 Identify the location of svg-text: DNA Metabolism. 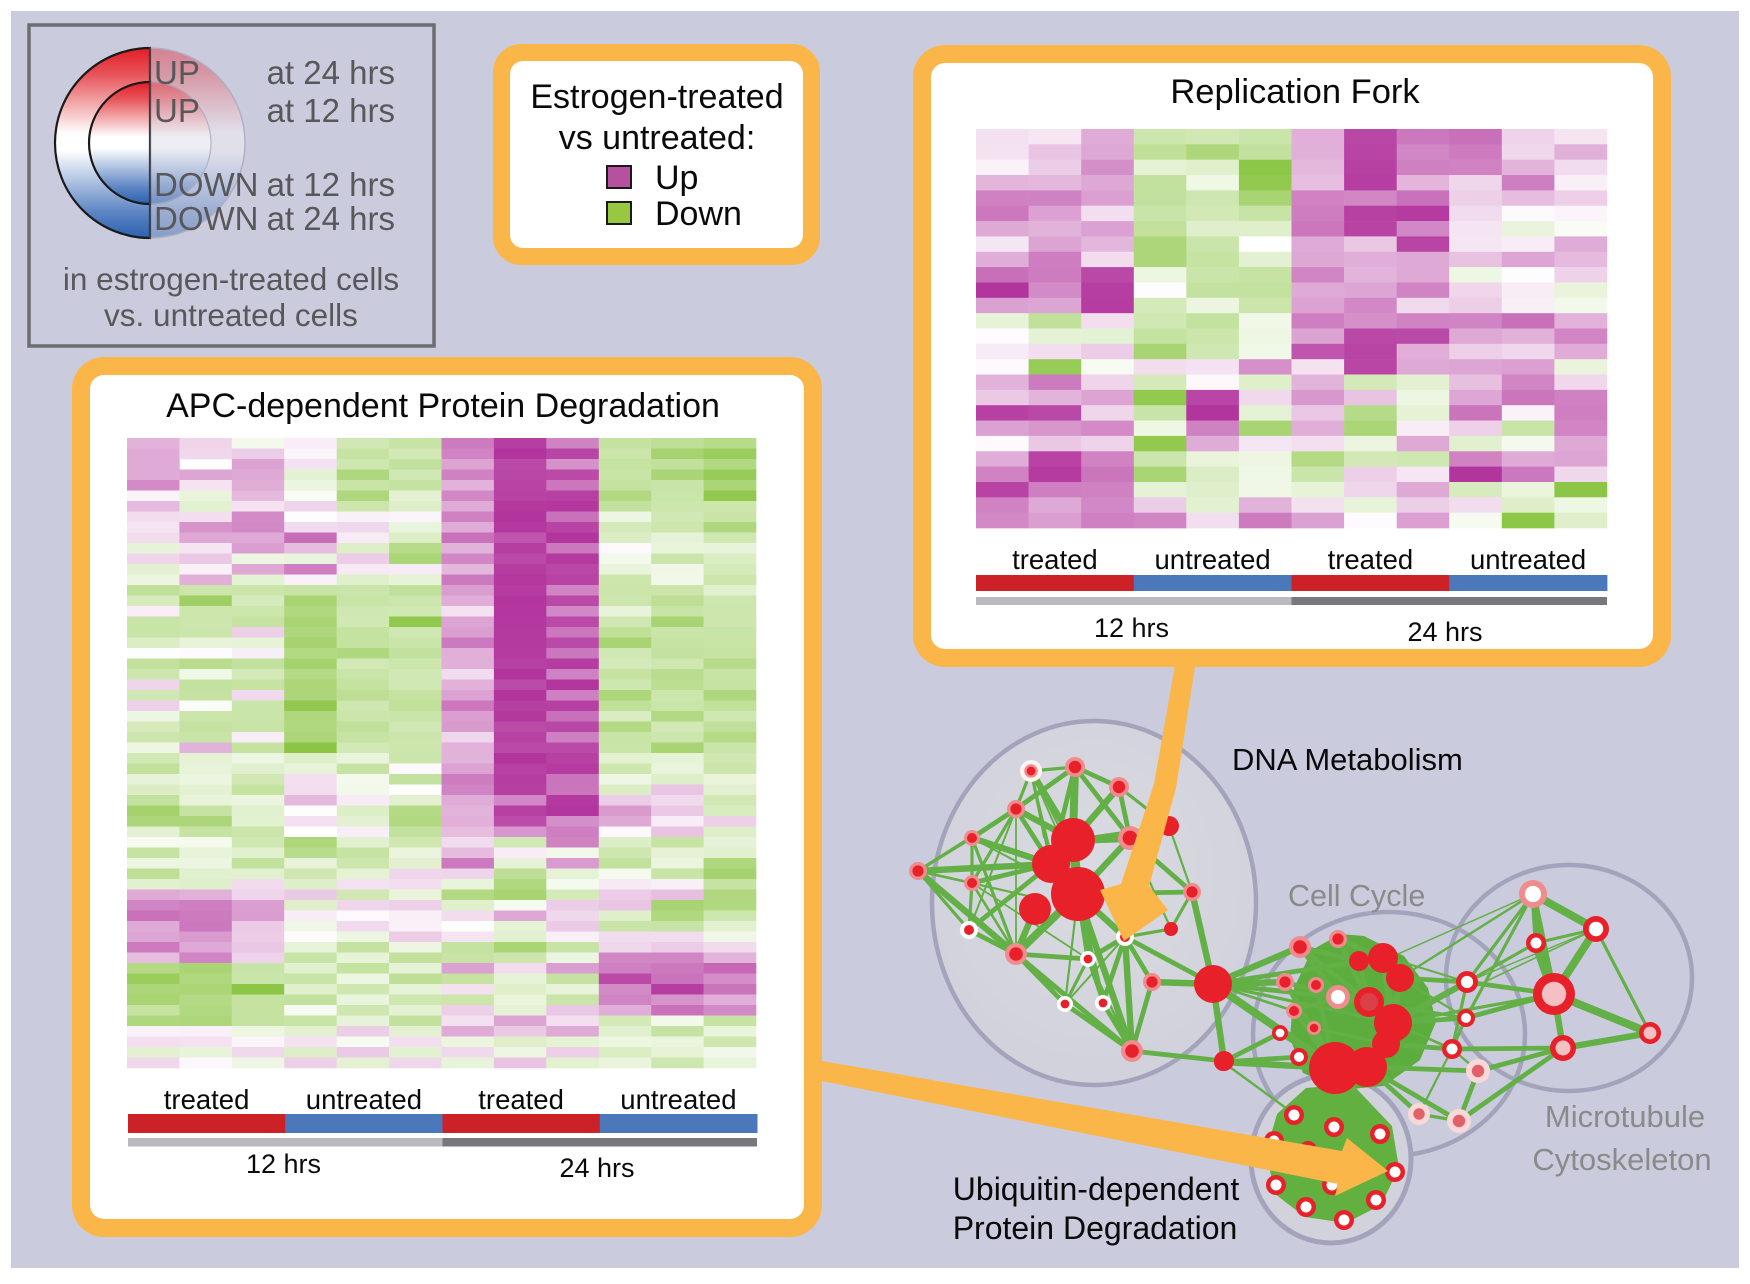
(1347, 759).